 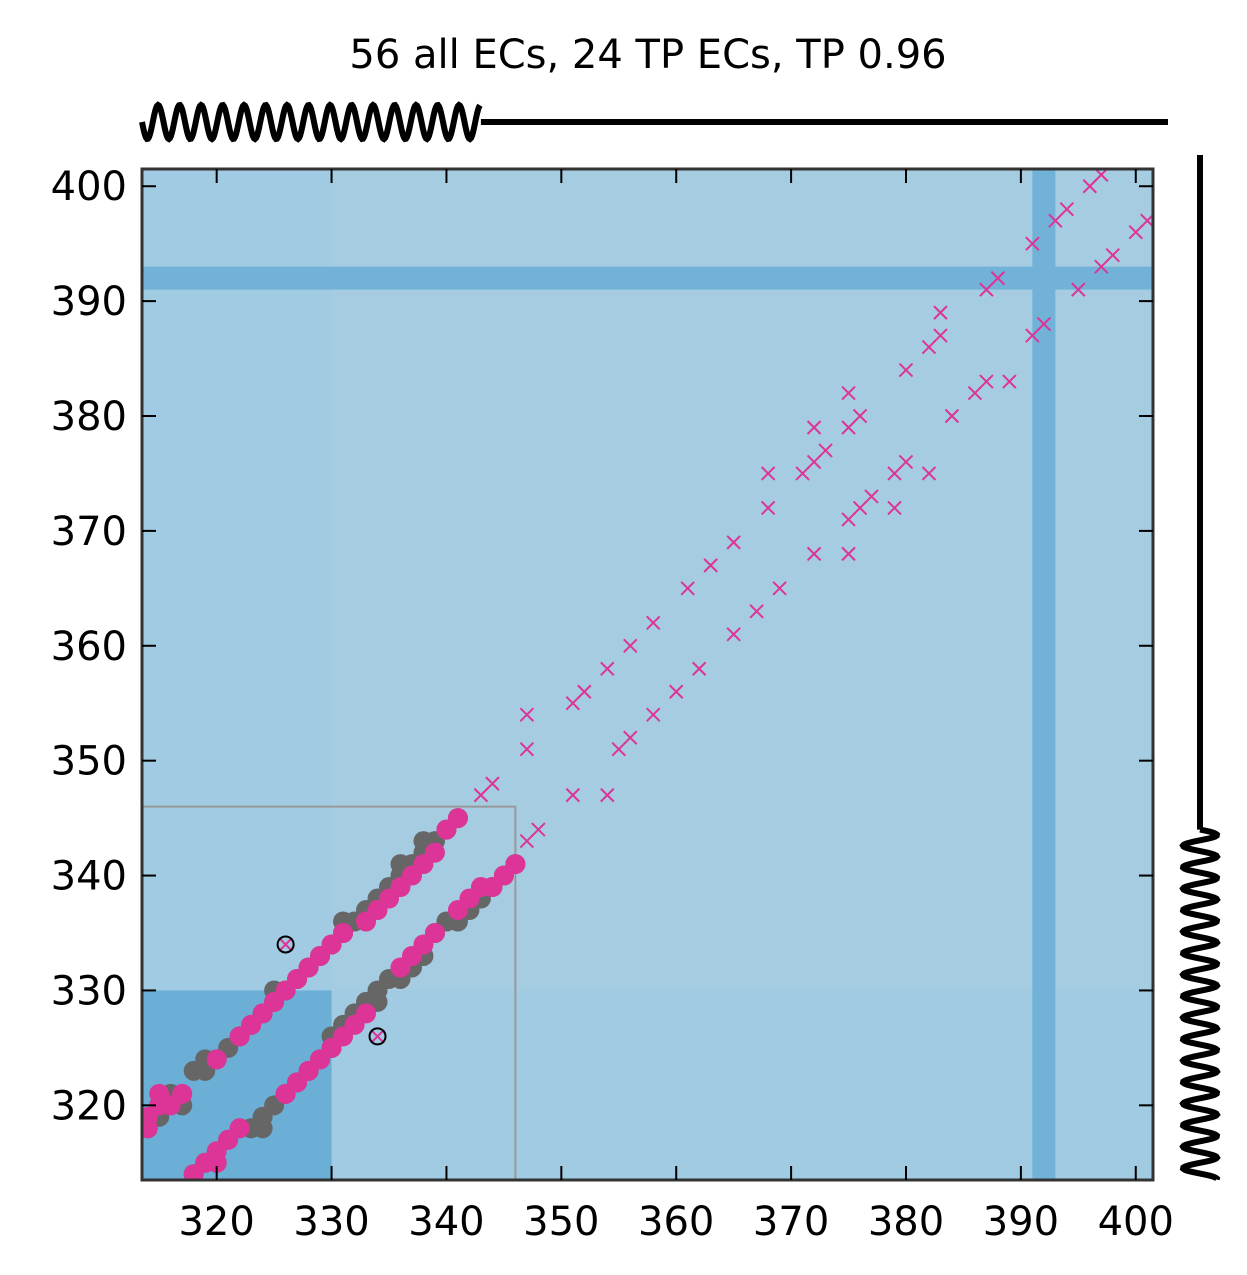 I want to click on y-tick-label: 350, so click(x=89, y=762).